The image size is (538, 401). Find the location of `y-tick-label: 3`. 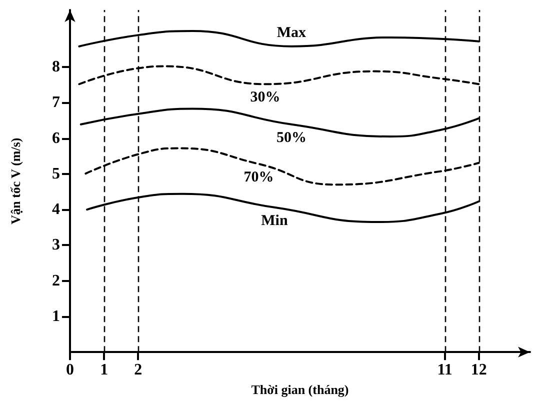

y-tick-label: 3 is located at coordinates (56, 245).